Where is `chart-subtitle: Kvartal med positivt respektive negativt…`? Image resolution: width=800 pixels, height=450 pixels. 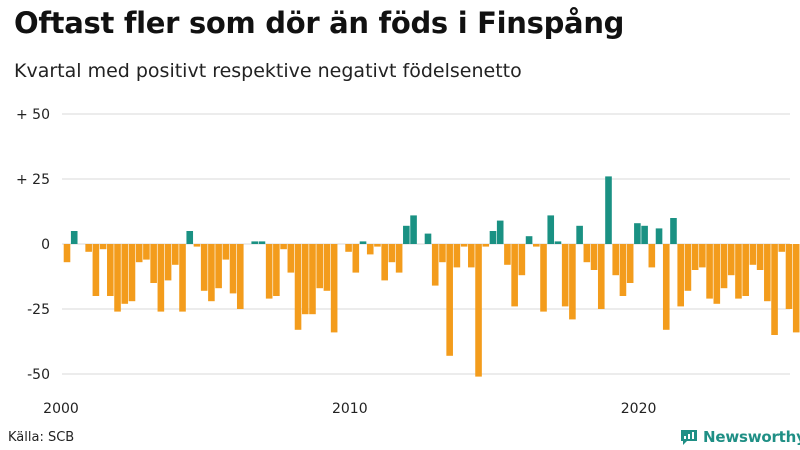
chart-subtitle: Kvartal med positivt respektive negativt… is located at coordinates (268, 71).